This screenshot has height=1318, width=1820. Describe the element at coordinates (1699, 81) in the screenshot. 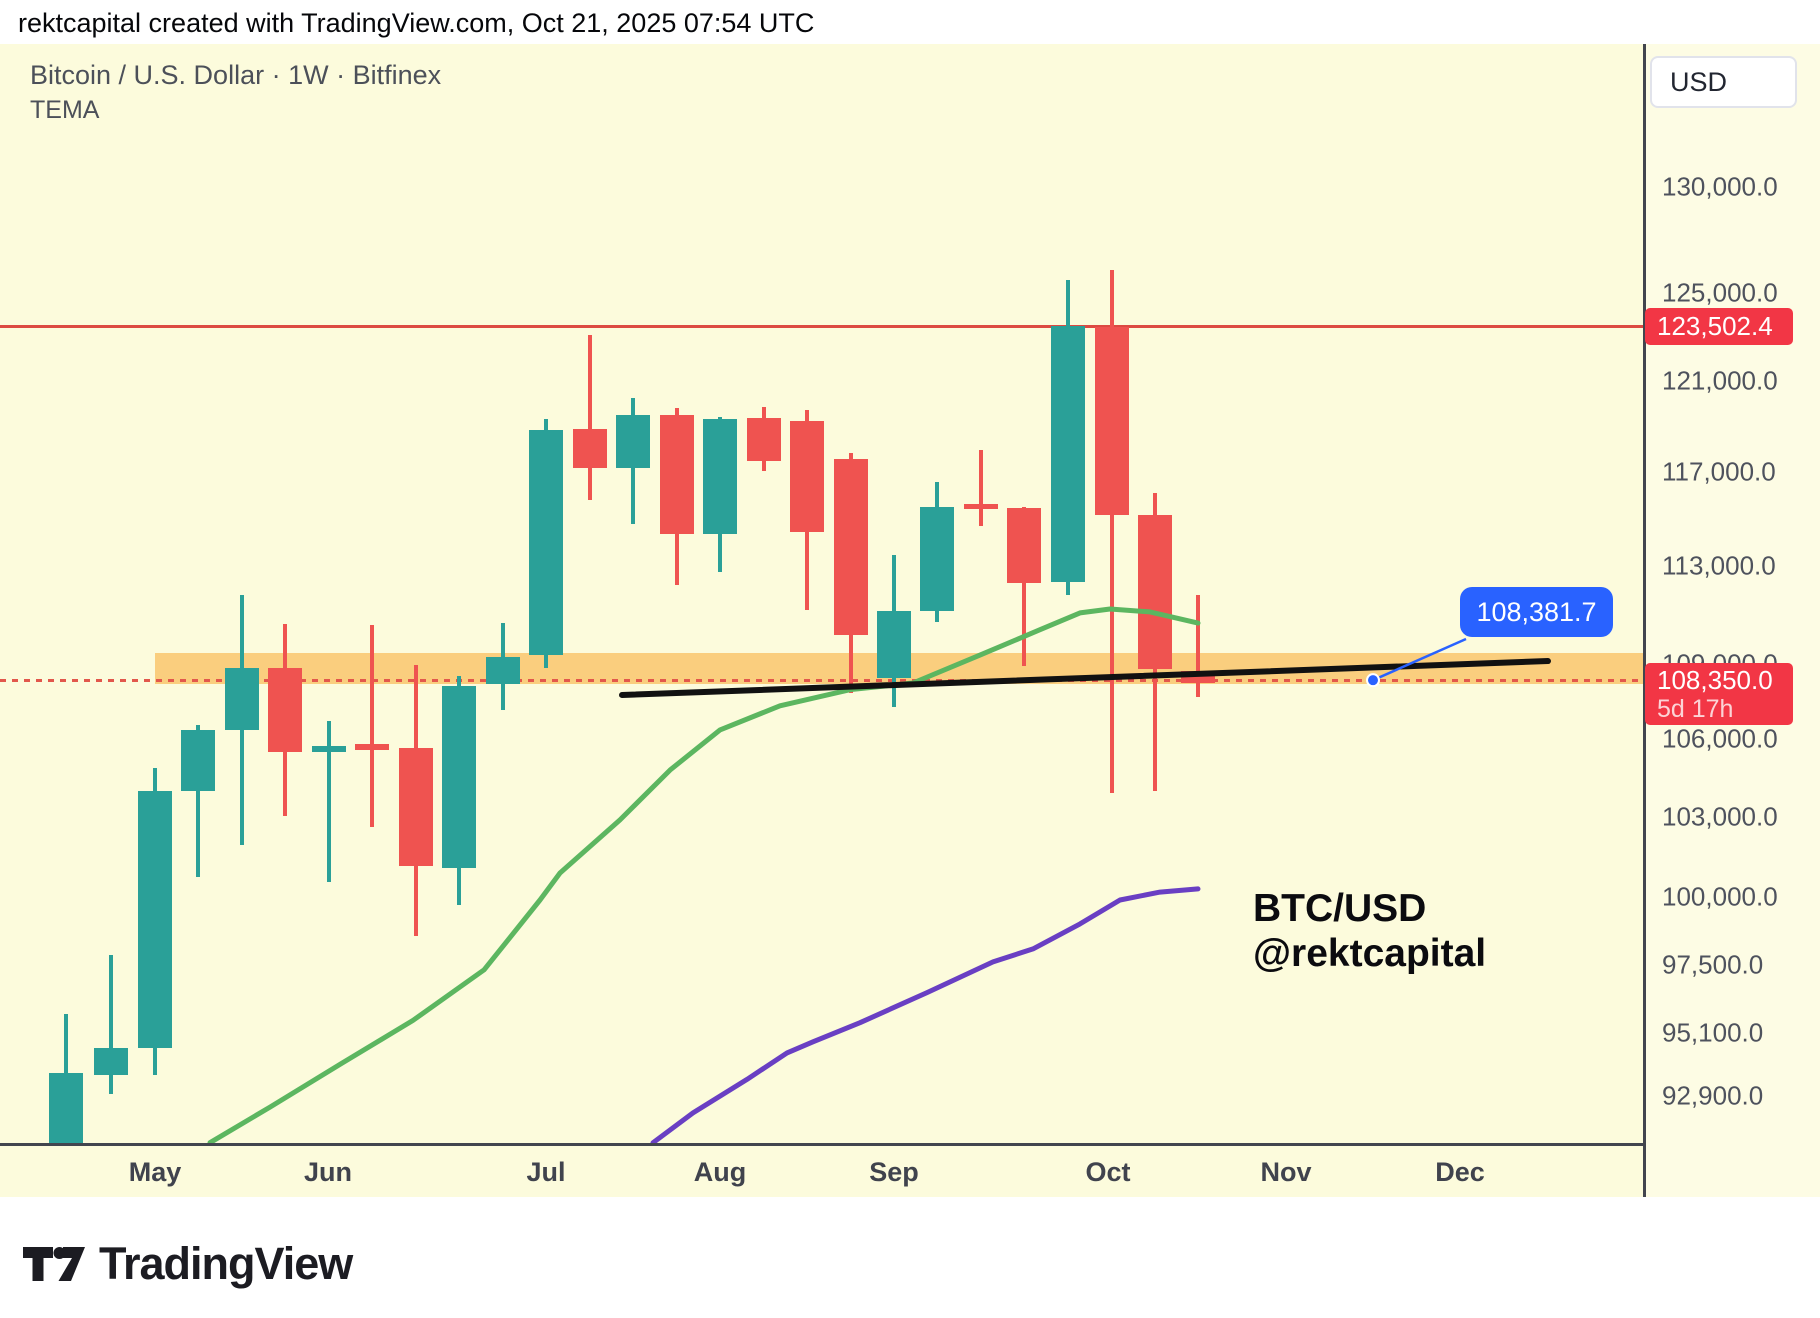

I see `currency-label: USD` at that location.